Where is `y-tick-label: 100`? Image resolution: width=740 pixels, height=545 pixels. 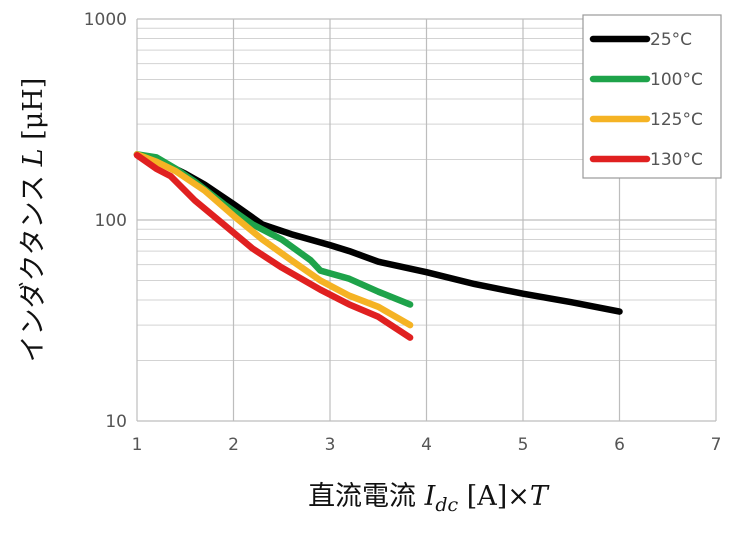
y-tick-label: 100 is located at coordinates (111, 221).